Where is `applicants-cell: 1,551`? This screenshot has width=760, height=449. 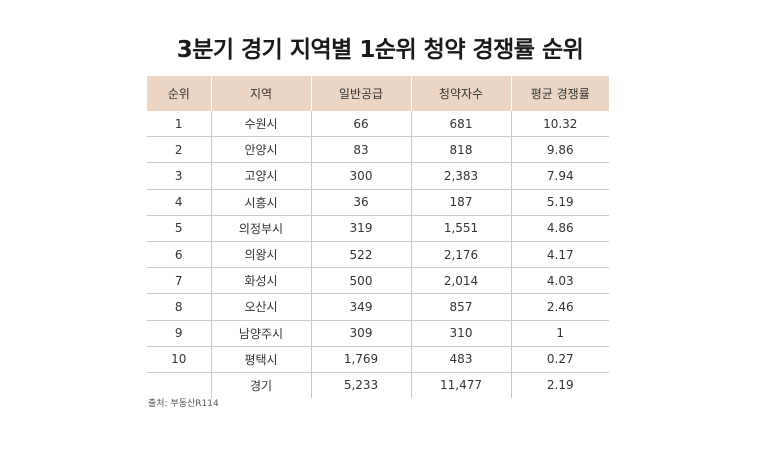
applicants-cell: 1,551 is located at coordinates (460, 228).